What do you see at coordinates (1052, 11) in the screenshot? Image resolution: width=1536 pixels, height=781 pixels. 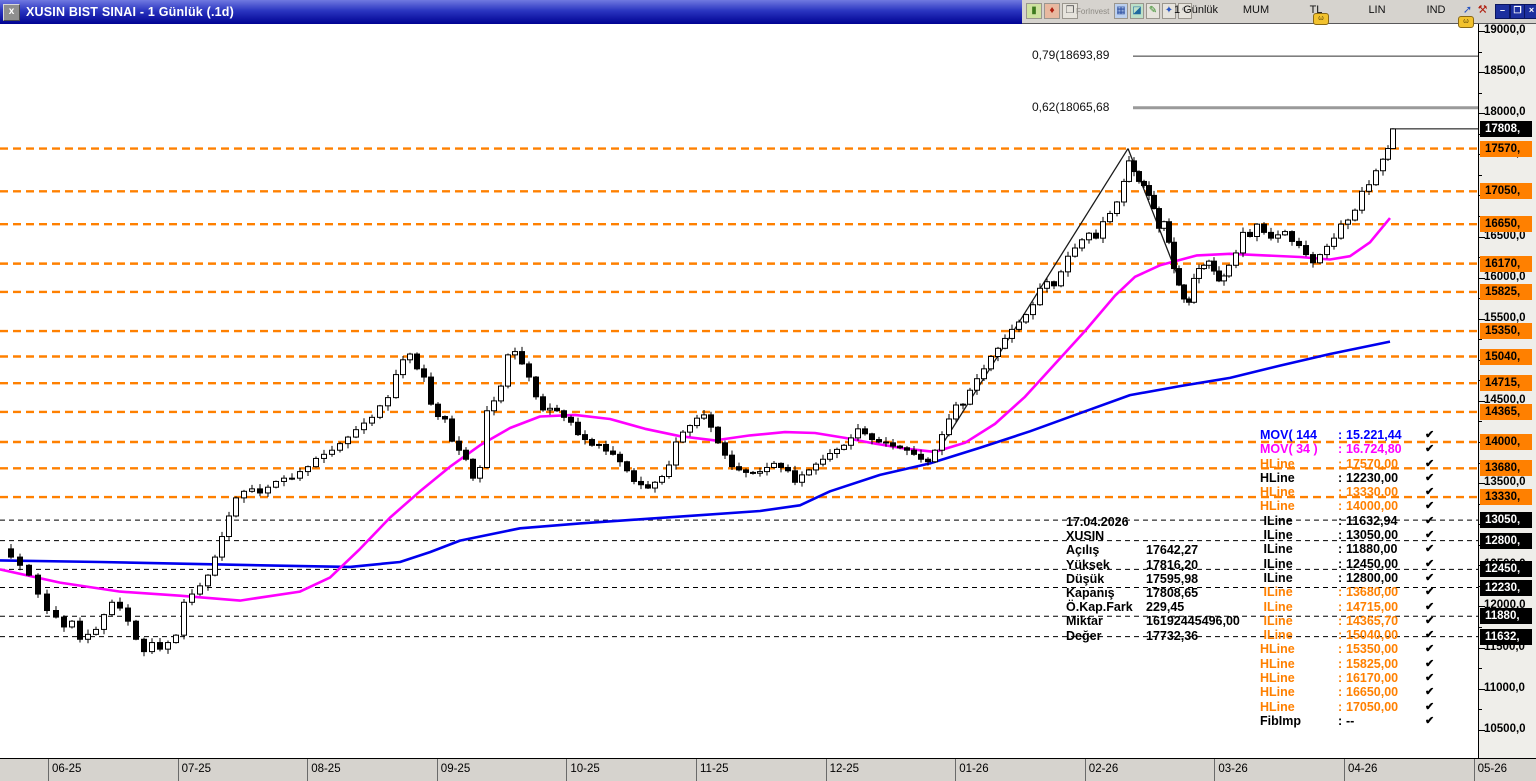 I see `alarm-tool-icon: ♦` at bounding box center [1052, 11].